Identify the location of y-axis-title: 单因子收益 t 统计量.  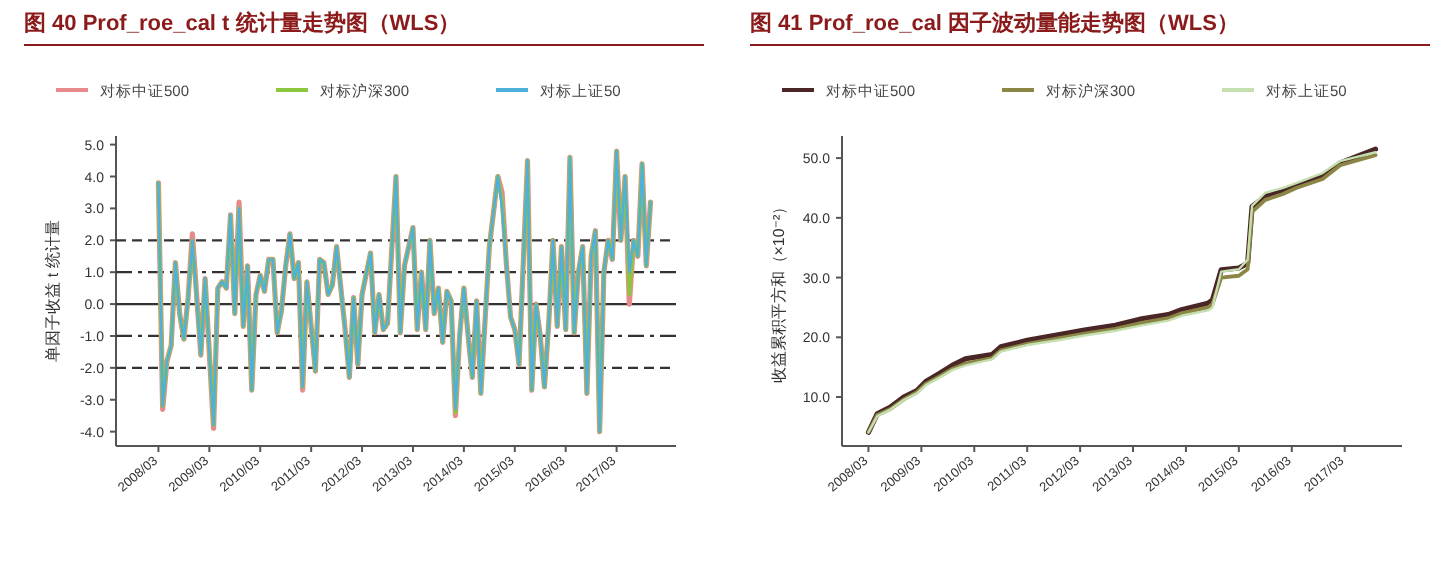
(53, 291).